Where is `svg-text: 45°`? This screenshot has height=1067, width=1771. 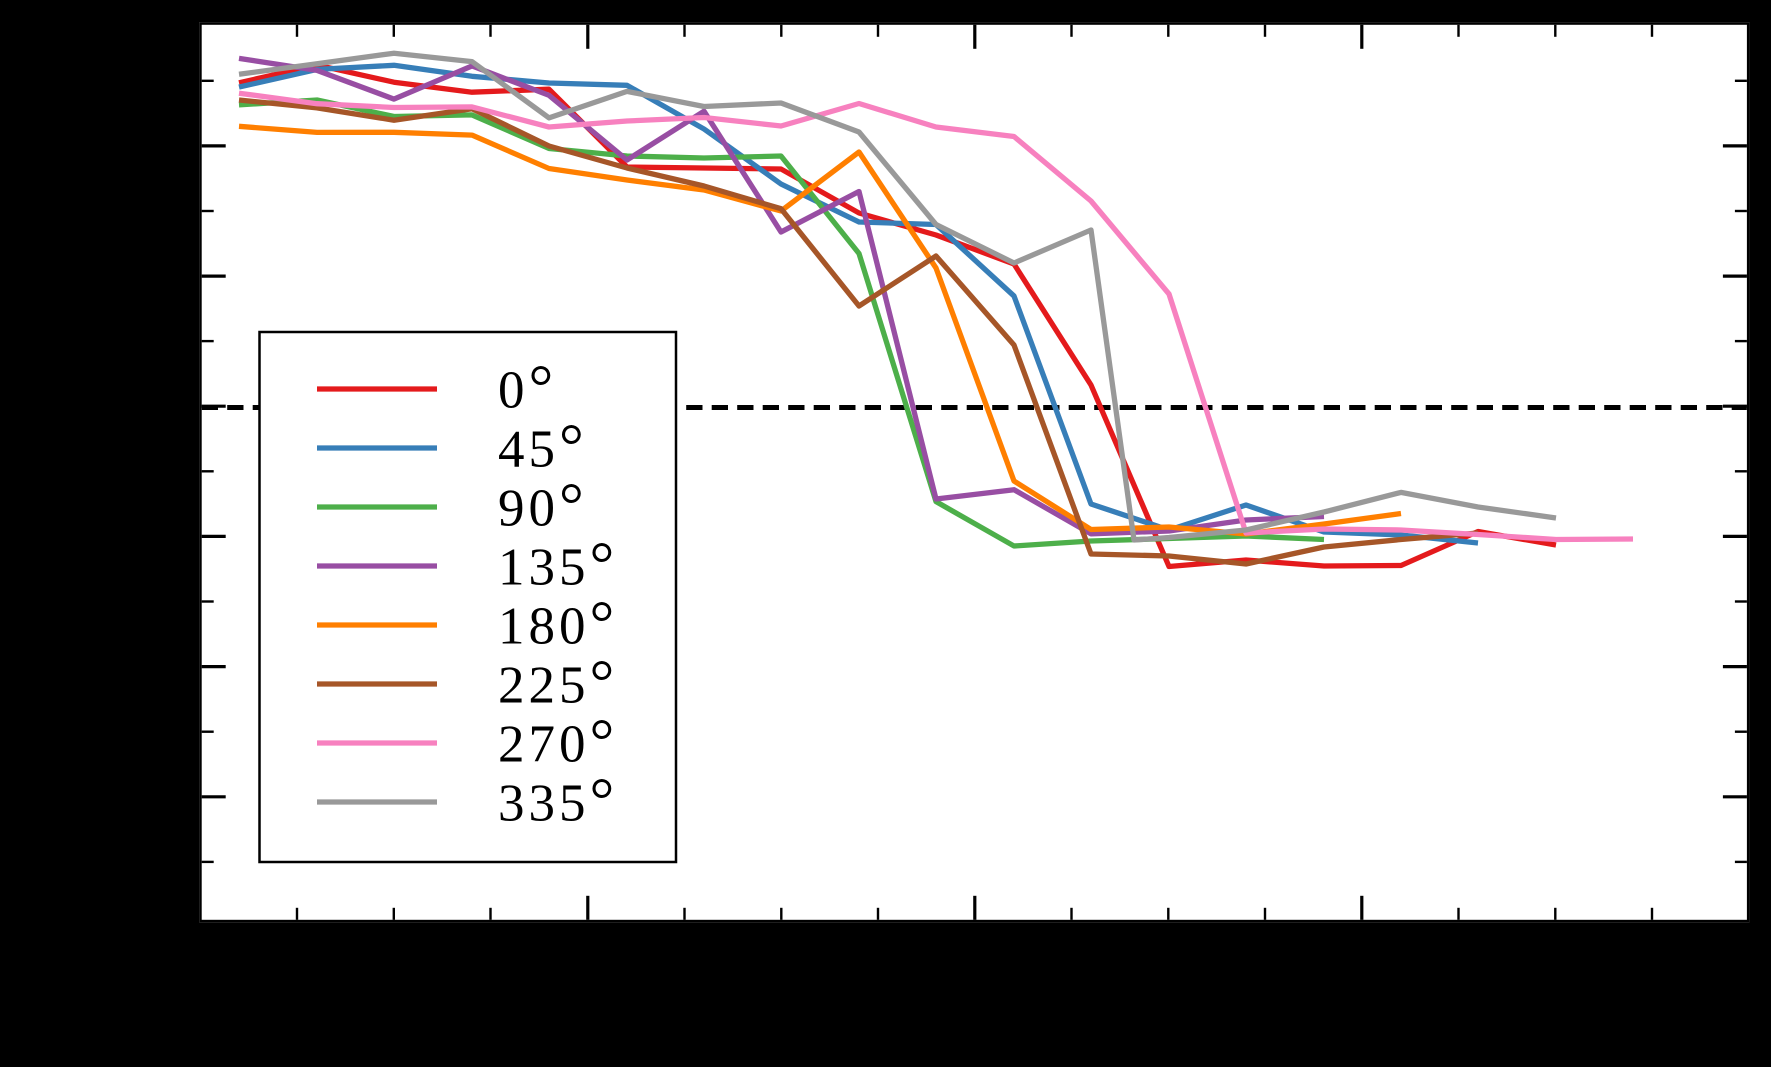
svg-text: 45° is located at coordinates (543, 447).